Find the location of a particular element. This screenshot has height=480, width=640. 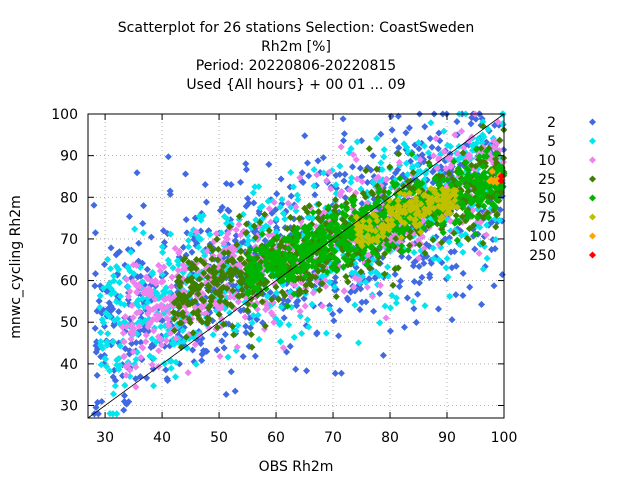

y-tick-label: 50 is located at coordinates (69, 323).